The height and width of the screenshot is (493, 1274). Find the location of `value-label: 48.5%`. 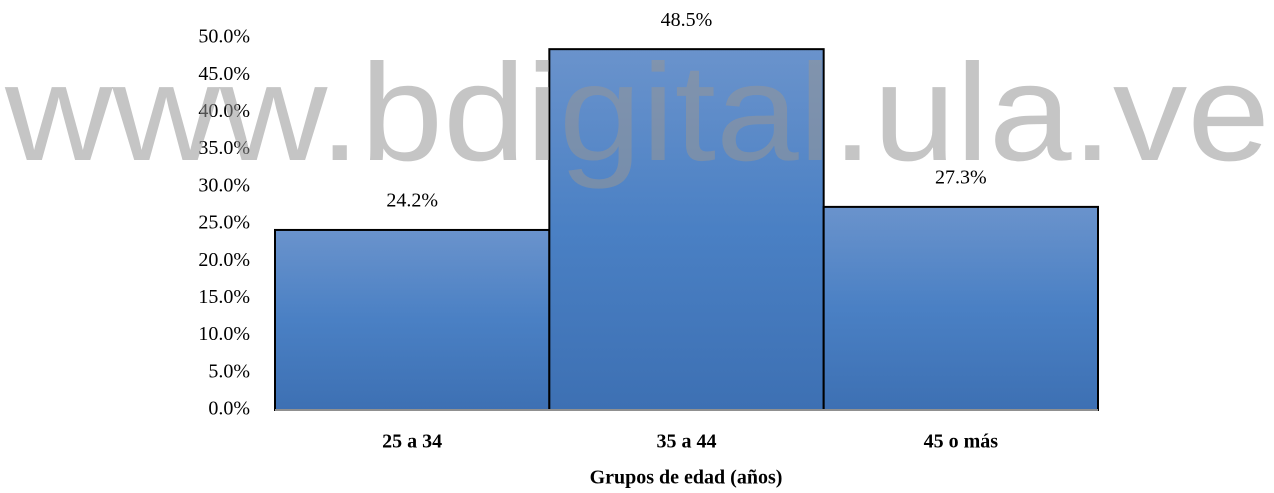

value-label: 48.5% is located at coordinates (687, 20).